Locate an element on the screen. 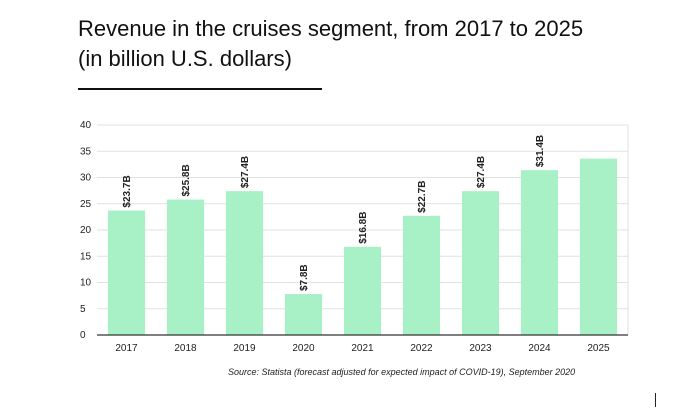 The width and height of the screenshot is (695, 414). x-tick-label-2018: 2018 is located at coordinates (185, 348).